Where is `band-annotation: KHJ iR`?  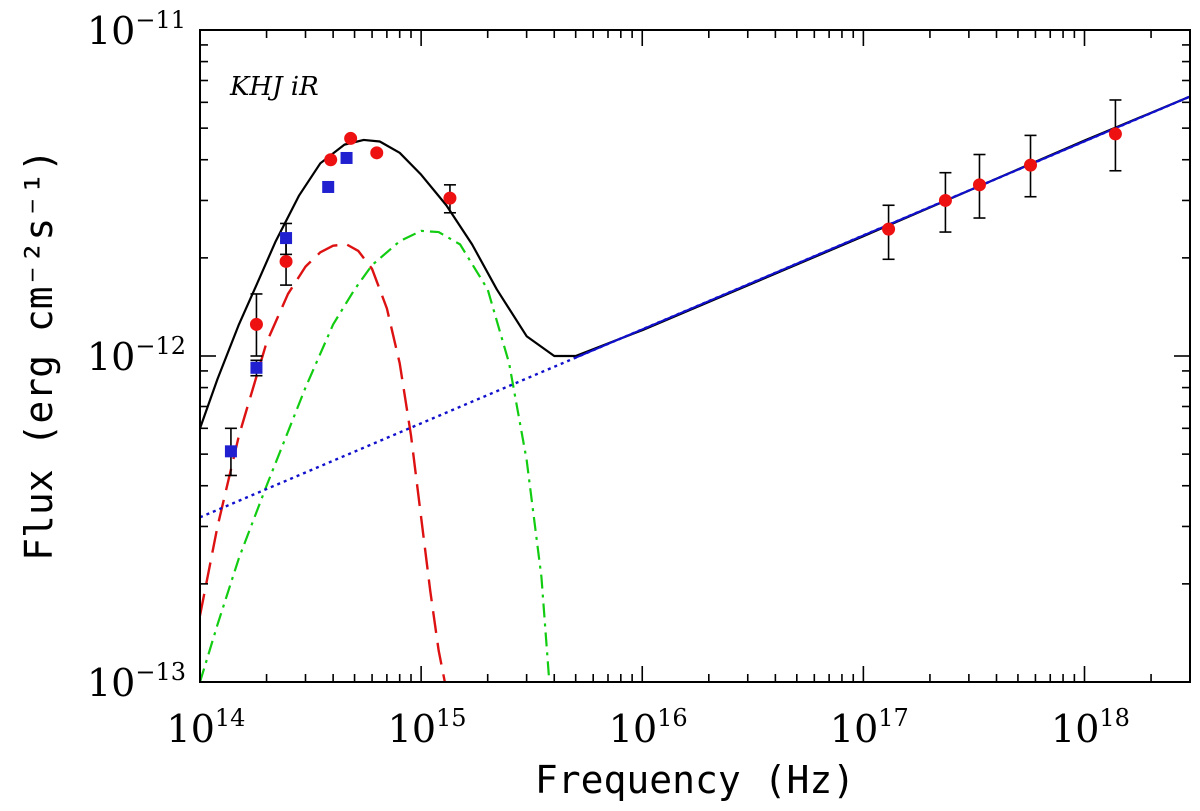 band-annotation: KHJ iR is located at coordinates (274, 87).